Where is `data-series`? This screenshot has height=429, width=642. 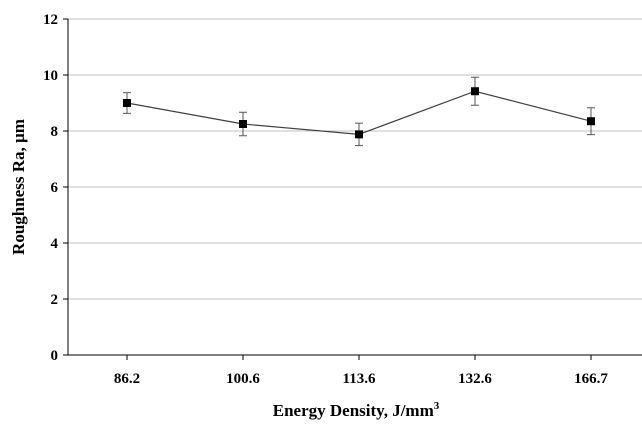 data-series is located at coordinates (359, 111).